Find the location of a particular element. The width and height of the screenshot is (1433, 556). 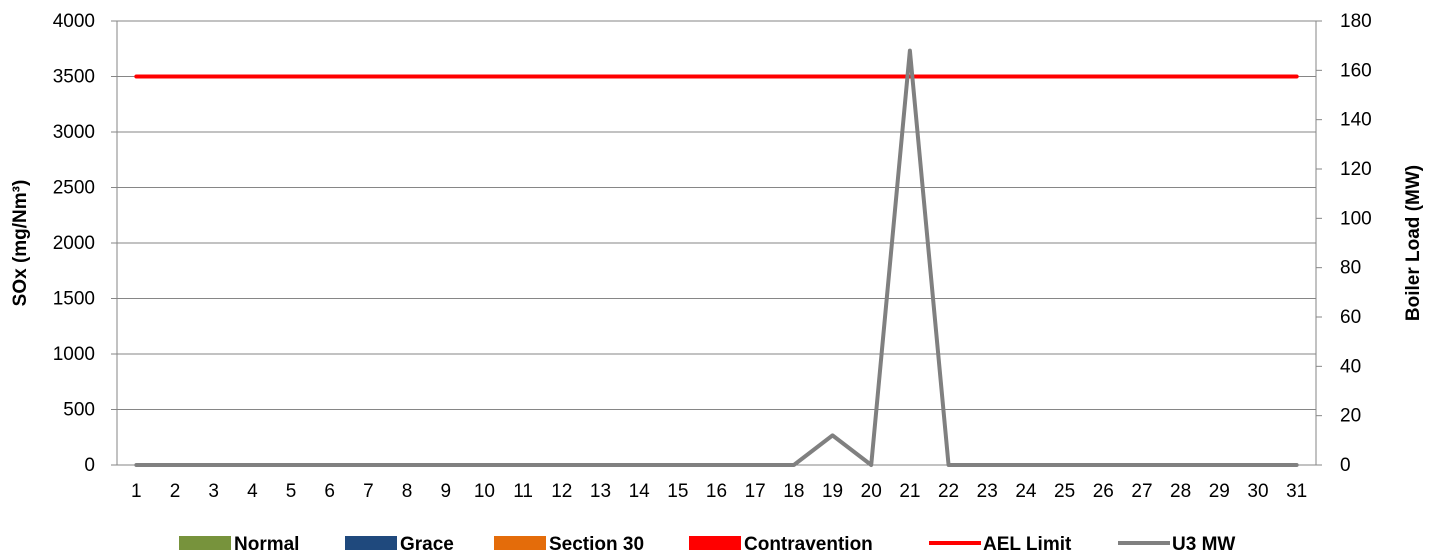

x-tick-label: 10 is located at coordinates (484, 491).